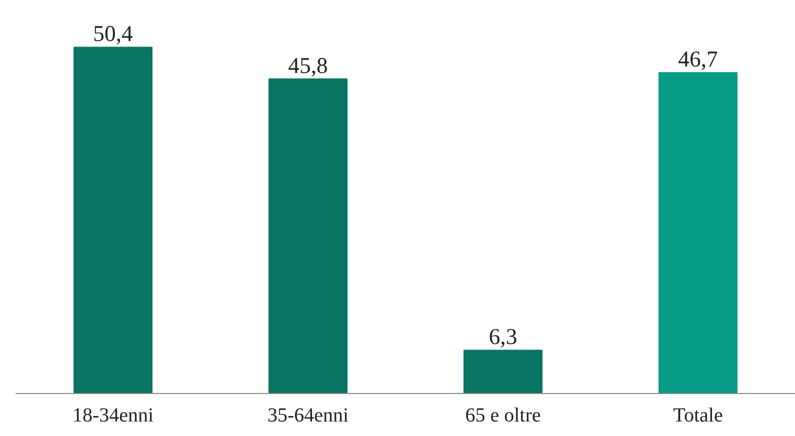 The image size is (795, 436). Describe the element at coordinates (113, 33) in the screenshot. I see `data-label: 50,4` at that location.